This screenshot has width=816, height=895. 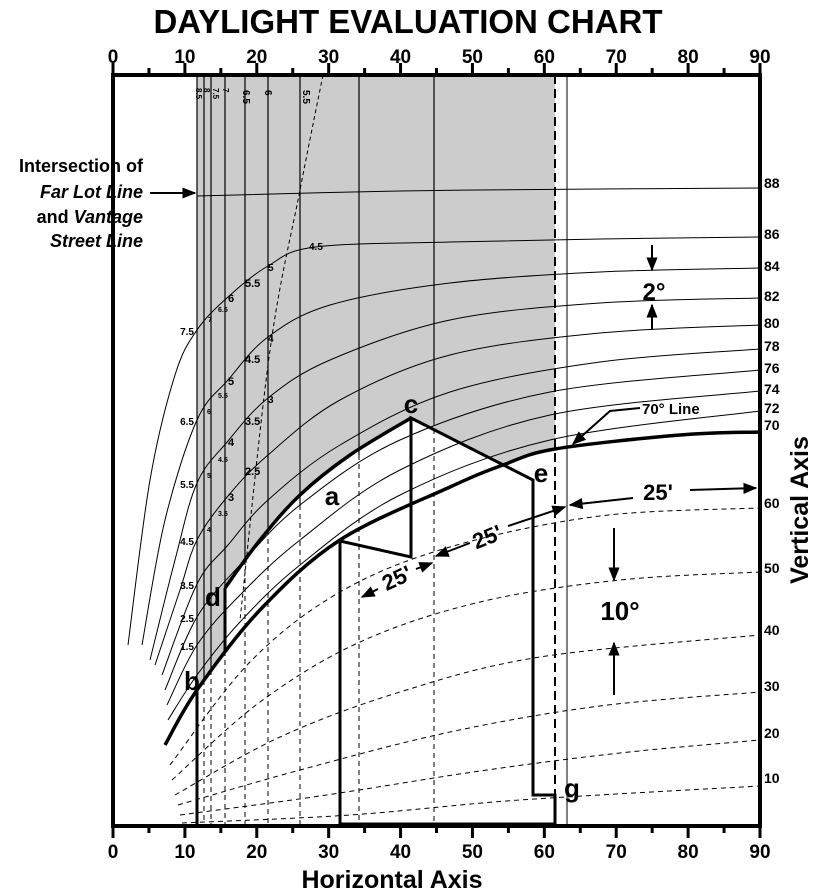 What do you see at coordinates (213, 597) in the screenshot?
I see `point-label-d: d` at bounding box center [213, 597].